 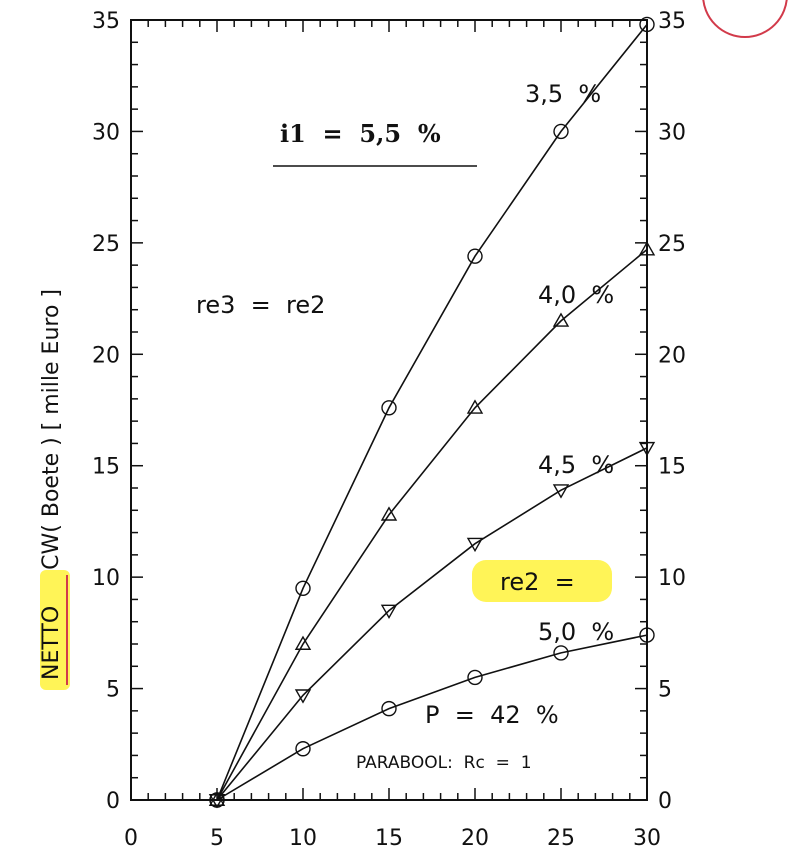 What do you see at coordinates (647, 838) in the screenshot?
I see `x-tick-label: 30` at bounding box center [647, 838].